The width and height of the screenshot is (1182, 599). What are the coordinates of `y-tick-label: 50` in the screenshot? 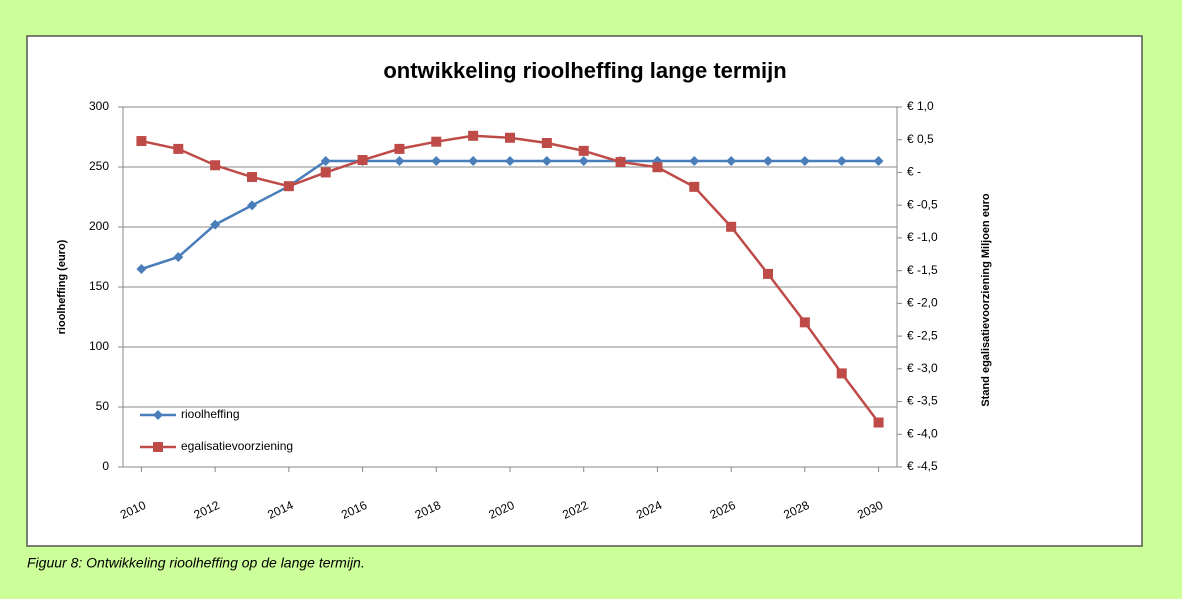 It's located at (103, 406).